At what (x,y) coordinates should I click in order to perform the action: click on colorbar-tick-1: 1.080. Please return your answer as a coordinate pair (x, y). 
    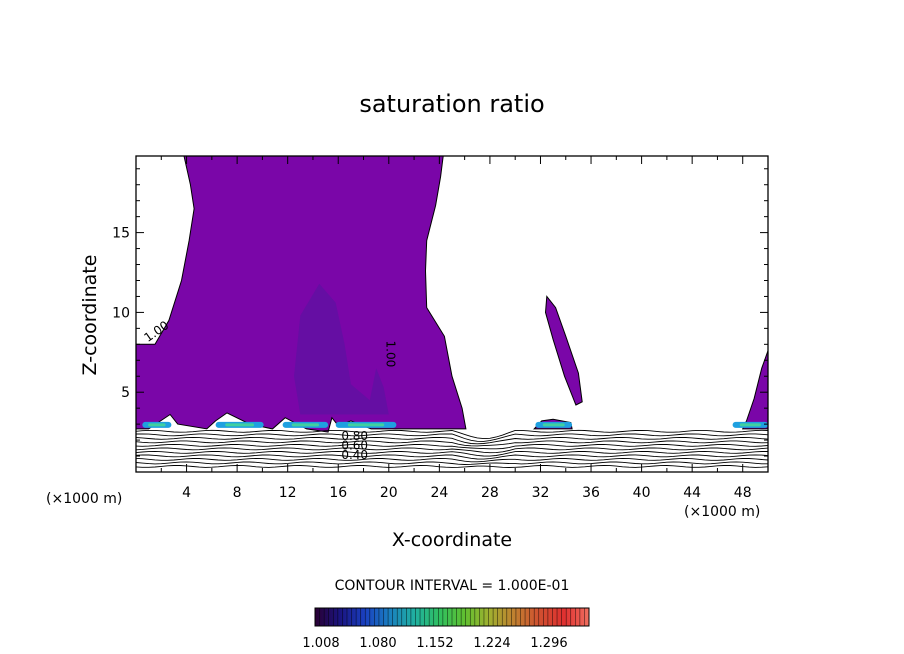
    Looking at the image, I should click on (377, 643).